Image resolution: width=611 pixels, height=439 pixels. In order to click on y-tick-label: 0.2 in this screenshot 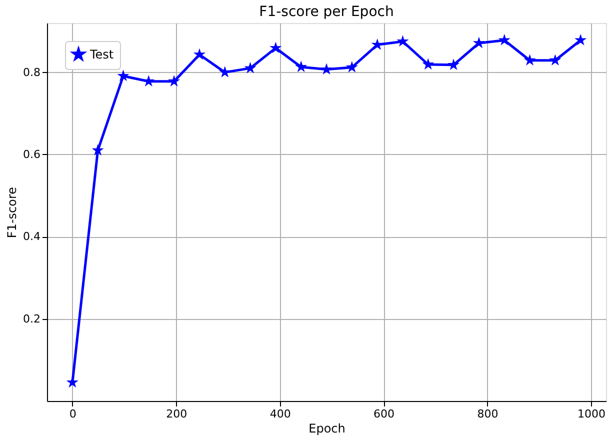, I will do `click(31, 319)`.